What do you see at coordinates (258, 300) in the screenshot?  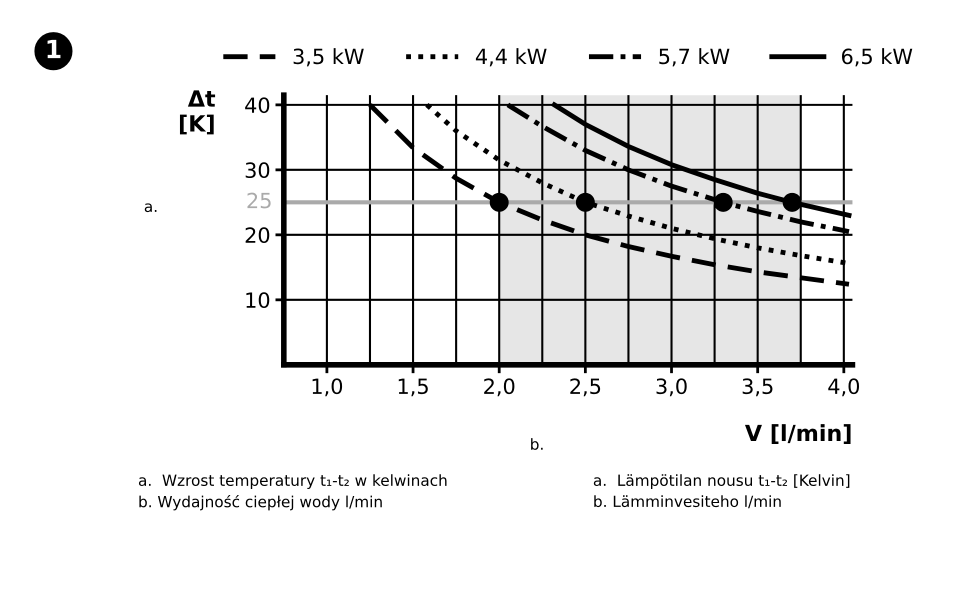 I see `y-tick-label: 10` at bounding box center [258, 300].